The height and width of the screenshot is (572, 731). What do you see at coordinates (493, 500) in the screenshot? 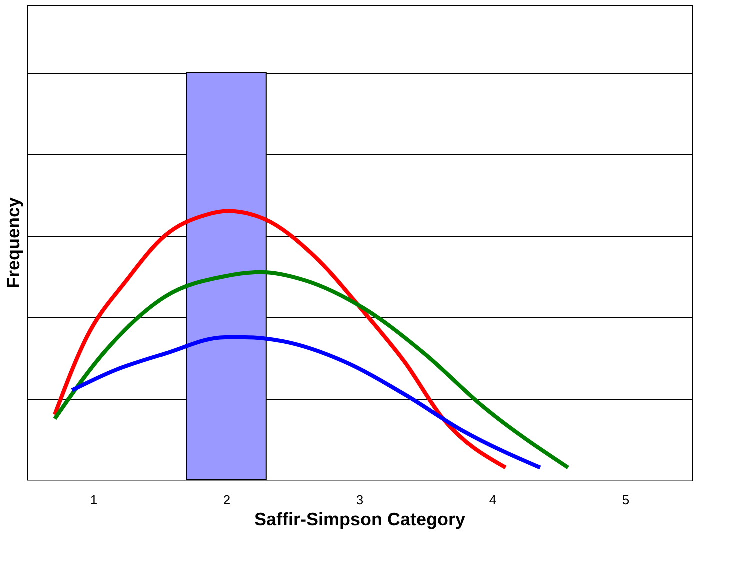
I see `x-tick-label: 4` at bounding box center [493, 500].